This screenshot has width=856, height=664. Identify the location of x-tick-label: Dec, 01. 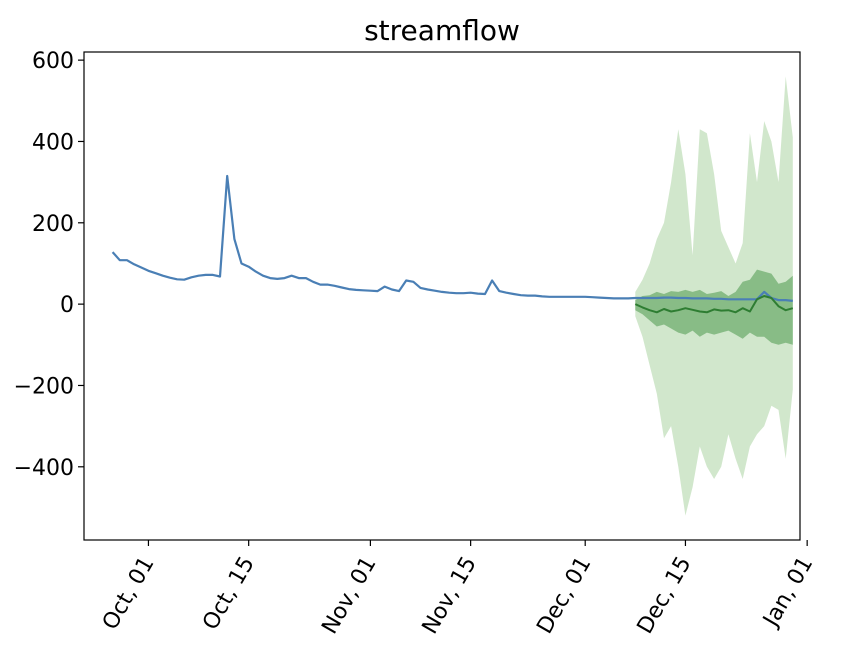
(564, 596).